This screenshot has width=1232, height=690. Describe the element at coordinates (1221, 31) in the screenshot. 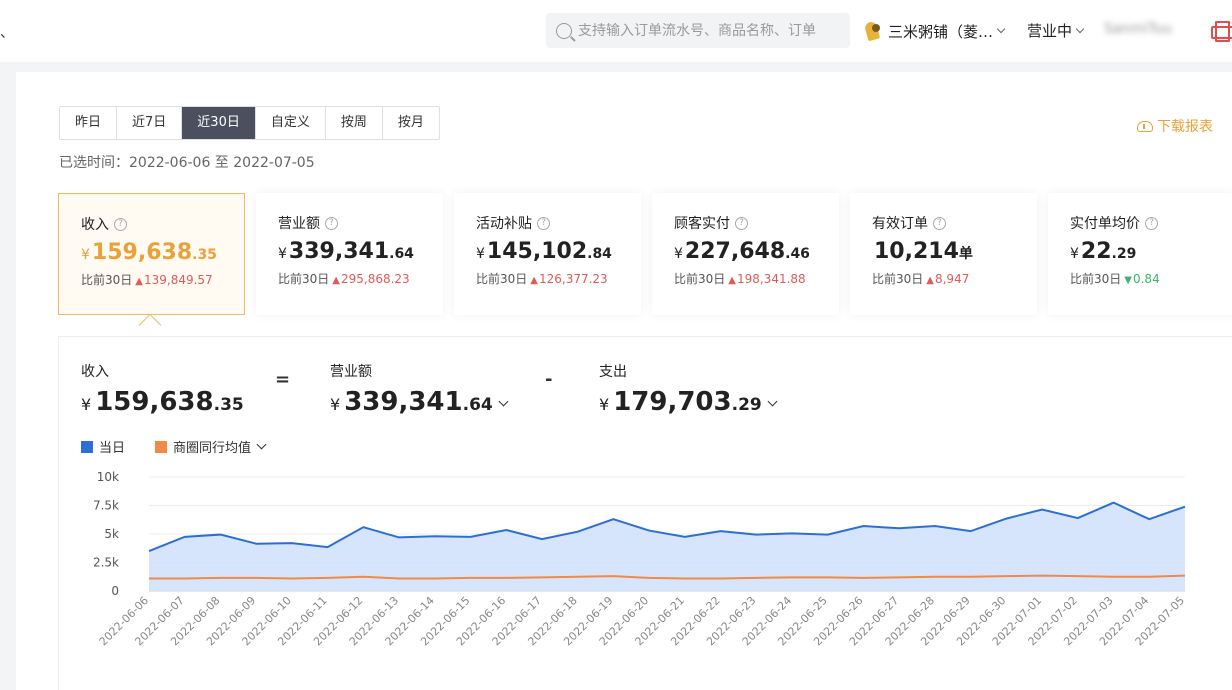

I see `printer-icon` at that location.